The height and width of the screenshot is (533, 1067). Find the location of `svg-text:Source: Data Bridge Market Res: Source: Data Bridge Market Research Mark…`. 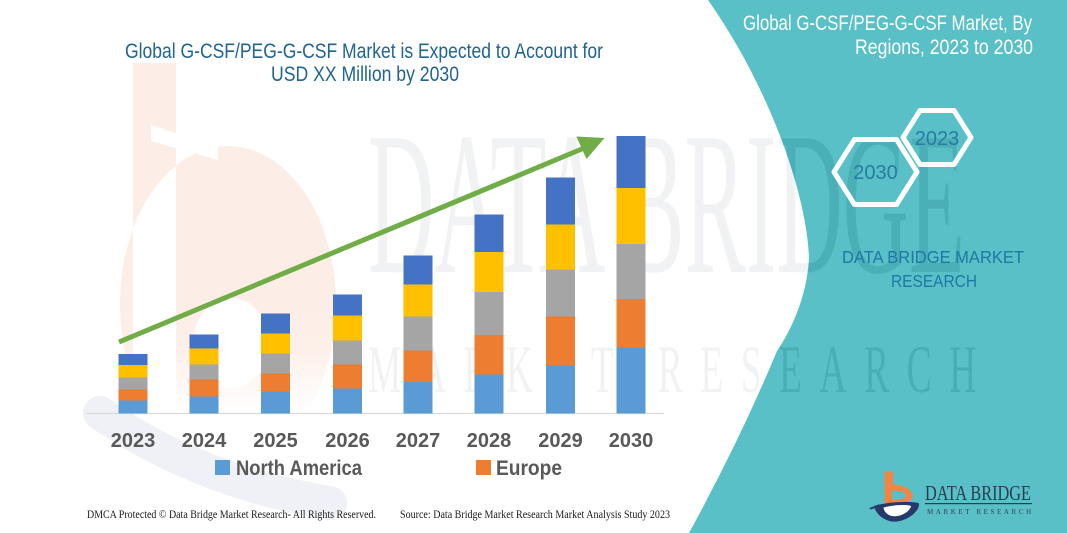

svg-text:Source: Data Bridge Market Res: Source: Data Bridge Market Research Mark… is located at coordinates (535, 515).